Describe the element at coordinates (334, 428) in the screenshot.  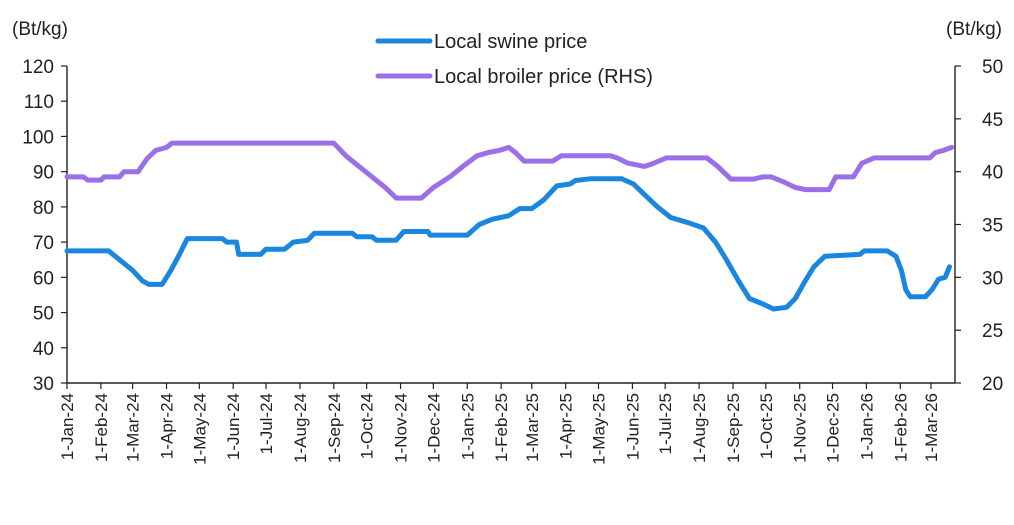
I see `x-tick-label: 1-Sep-24` at that location.